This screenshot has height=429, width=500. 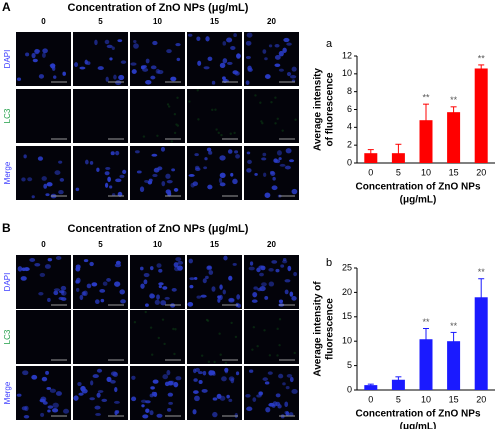 What do you see at coordinates (330, 329) in the screenshot?
I see `y-axis-label: fluorescence` at bounding box center [330, 329].